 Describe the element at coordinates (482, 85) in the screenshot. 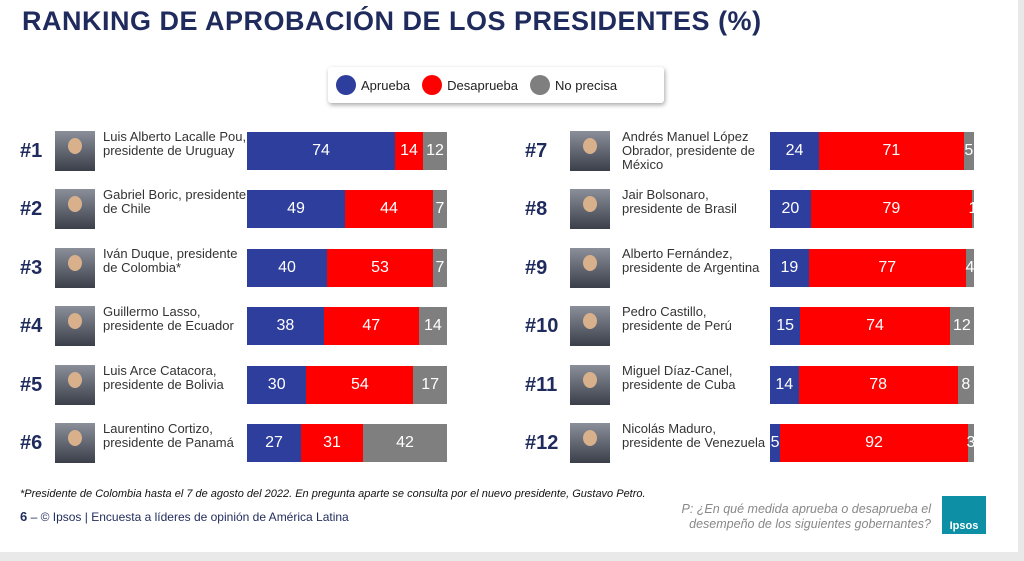

I see `legend-label: Desaprueba` at that location.